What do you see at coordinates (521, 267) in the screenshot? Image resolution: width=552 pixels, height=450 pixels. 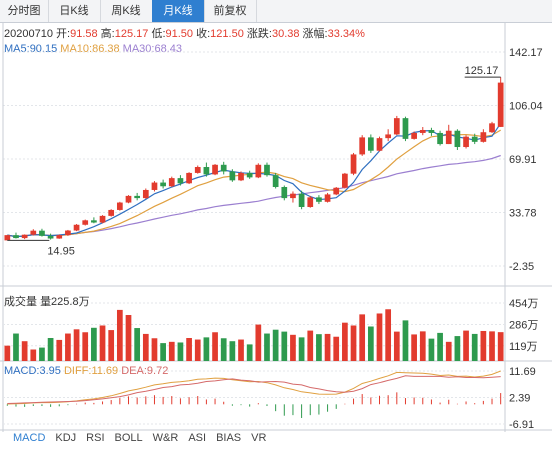 I see `price-tick-label: -2.35` at bounding box center [521, 267].